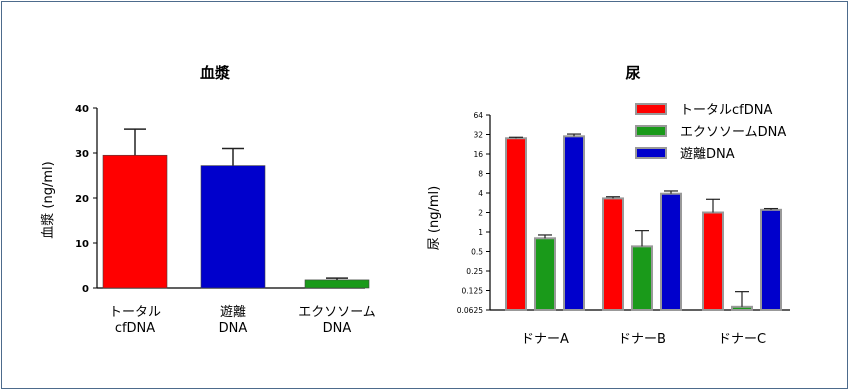 The width and height of the screenshot is (851, 392). Describe the element at coordinates (480, 174) in the screenshot. I see `right-y-tick-label: 8` at that location.